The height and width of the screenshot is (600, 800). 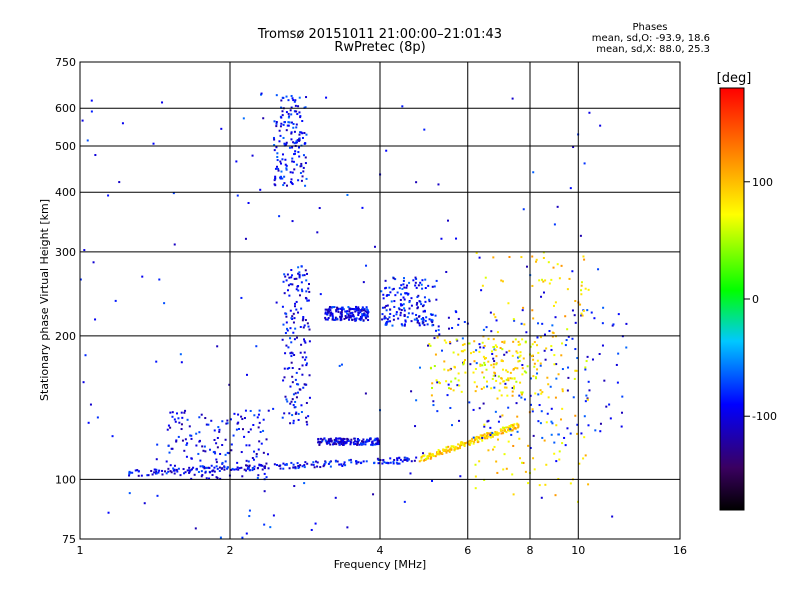 What do you see at coordinates (65, 192) in the screenshot?
I see `y-tick-label: 400` at bounding box center [65, 192].